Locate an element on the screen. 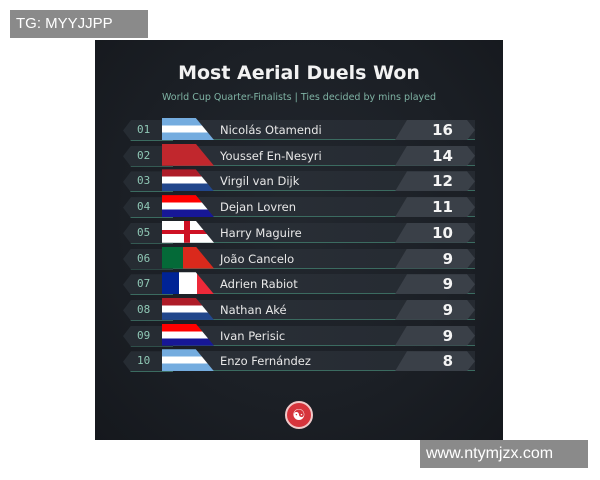  table-row: 06 João Cancelo 9 is located at coordinates (299, 258).